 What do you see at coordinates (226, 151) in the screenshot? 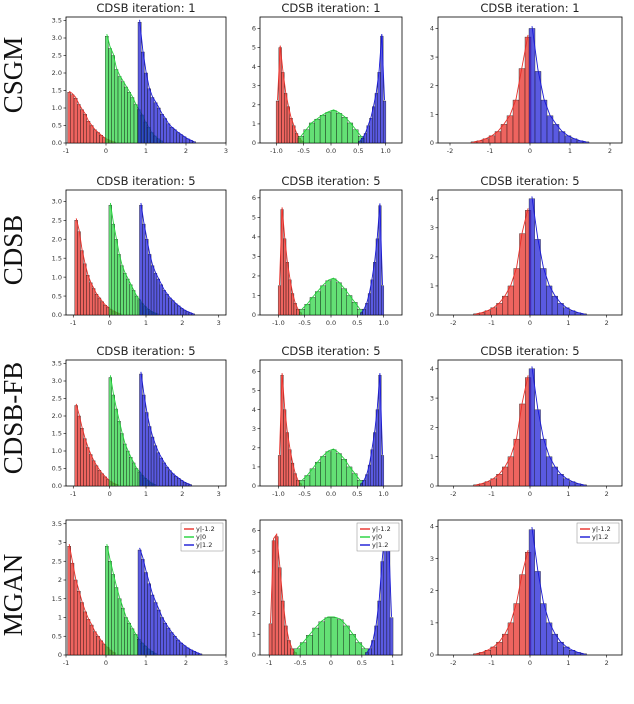
I see `x-tick-label: 3` at bounding box center [226, 151].